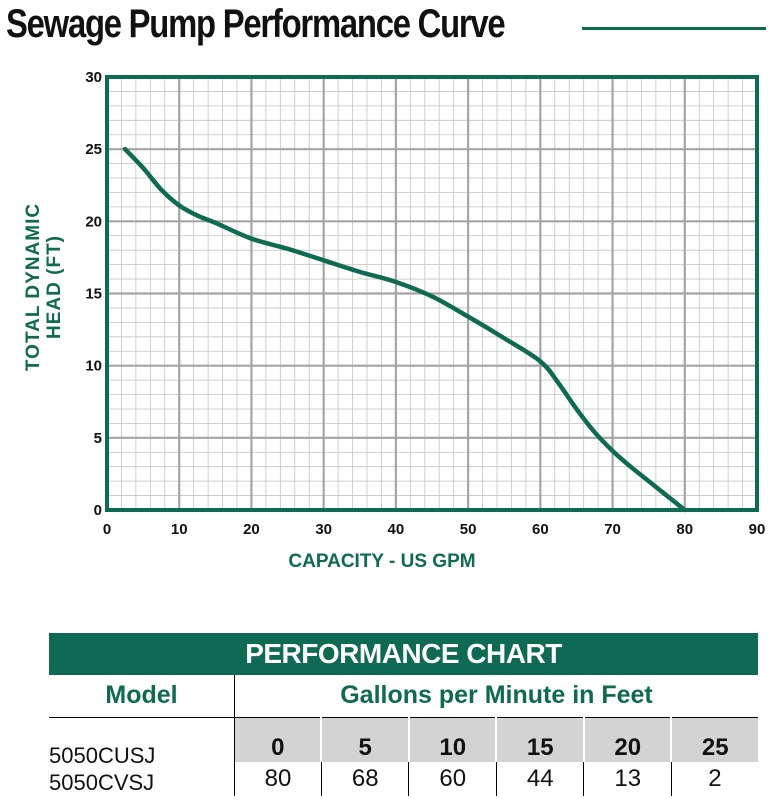 Image resolution: width=772 pixels, height=811 pixels. I want to click on y-axis-label: TOTAL DYNAMIC HEAD (FT), so click(44, 287).